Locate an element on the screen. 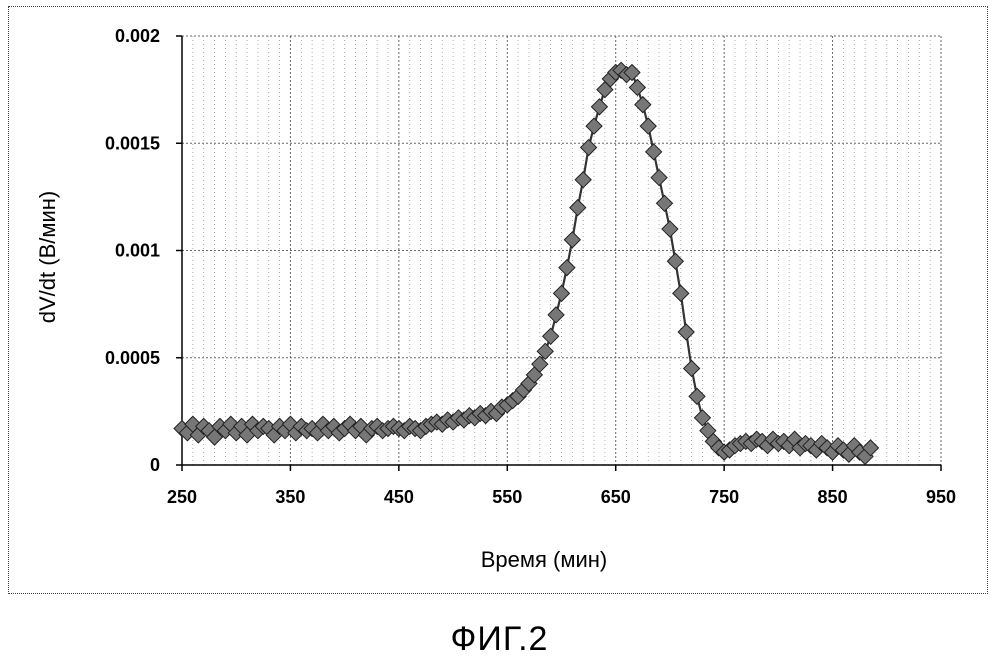 The width and height of the screenshot is (999, 668). x-axis-title: Время (мин) is located at coordinates (544, 559).